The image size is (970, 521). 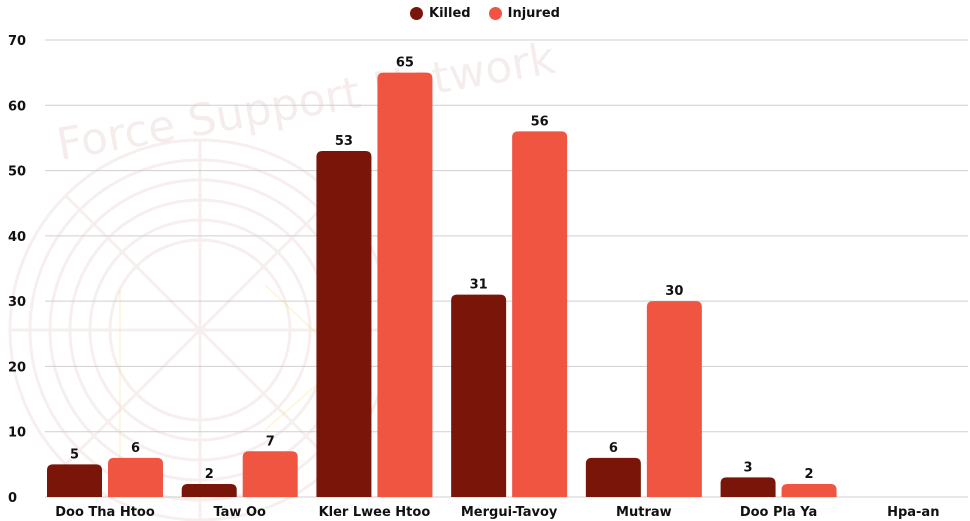 What do you see at coordinates (674, 291) in the screenshot?
I see `data-label-injured-4: 30` at bounding box center [674, 291].